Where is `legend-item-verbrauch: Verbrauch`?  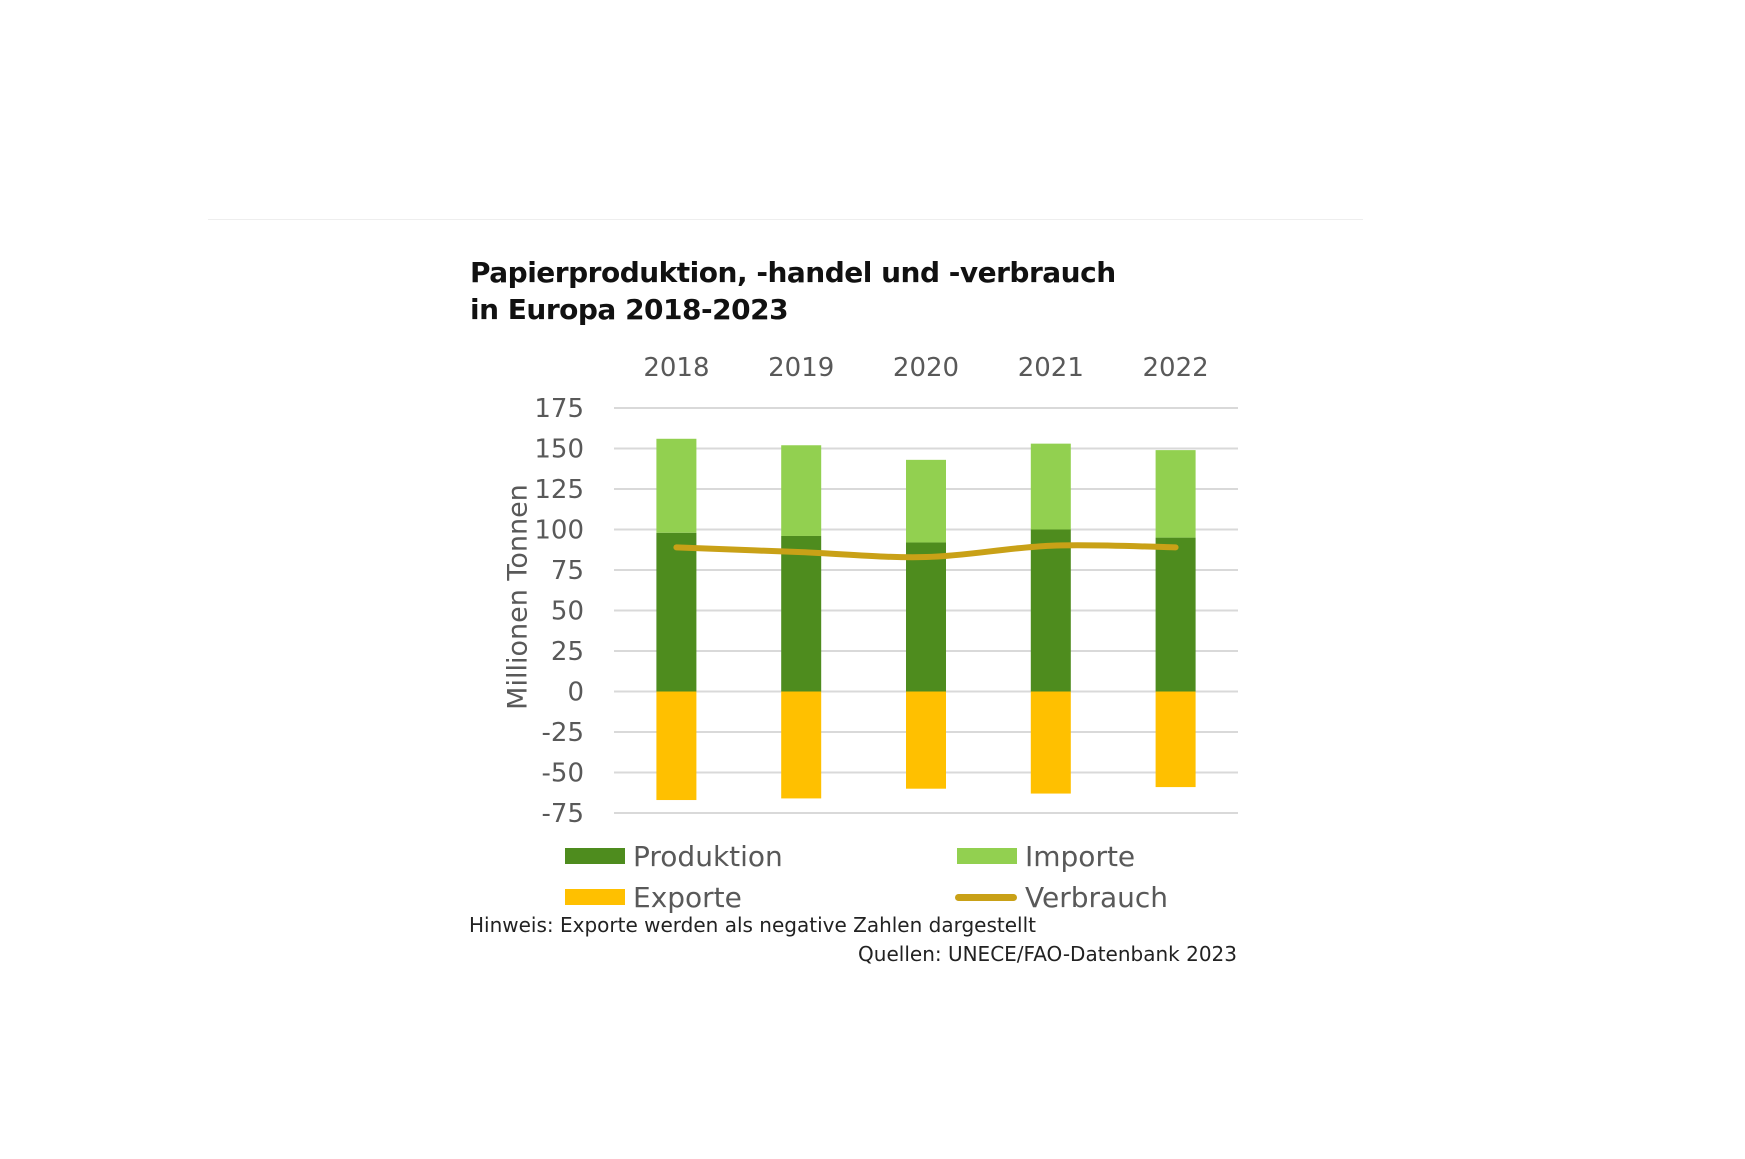
legend-item-verbrauch: Verbrauch is located at coordinates (1061, 897).